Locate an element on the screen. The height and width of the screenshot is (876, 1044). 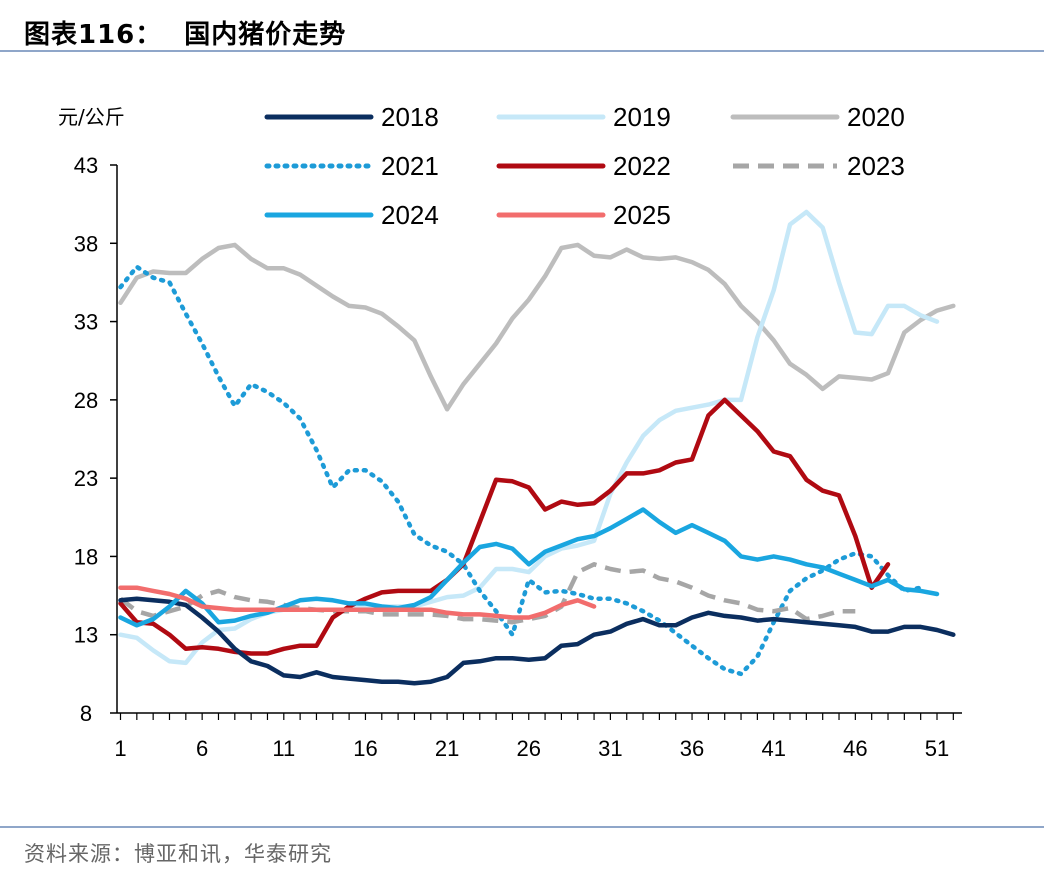
series-line-2025 is located at coordinates (357, 602).